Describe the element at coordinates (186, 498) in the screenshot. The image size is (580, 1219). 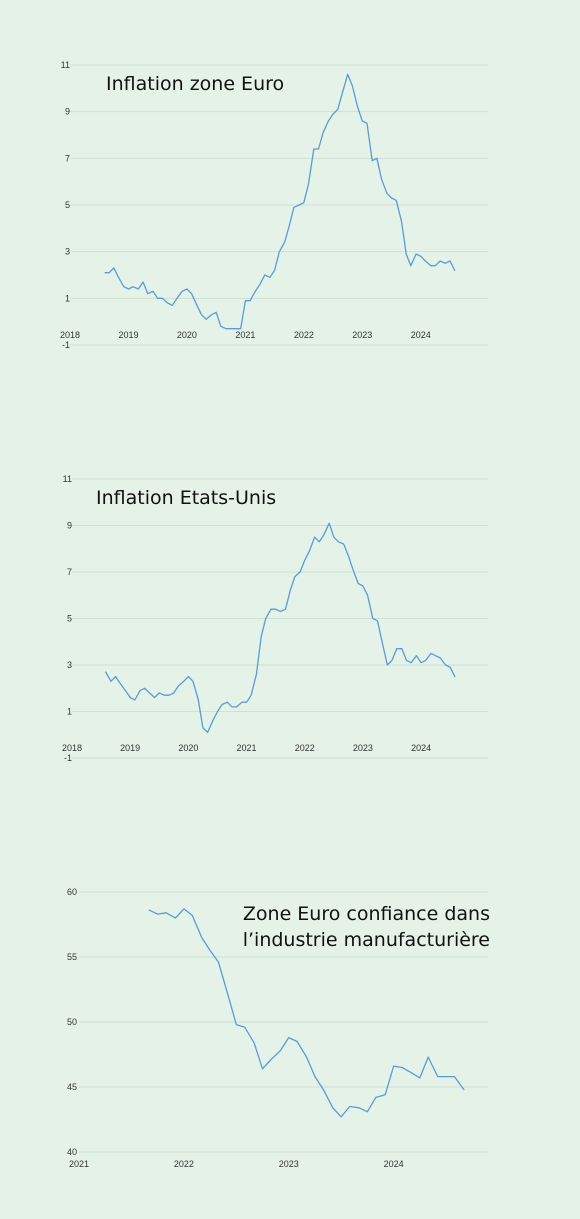
I see `chart-title: Inflation Etats-Unis` at that location.